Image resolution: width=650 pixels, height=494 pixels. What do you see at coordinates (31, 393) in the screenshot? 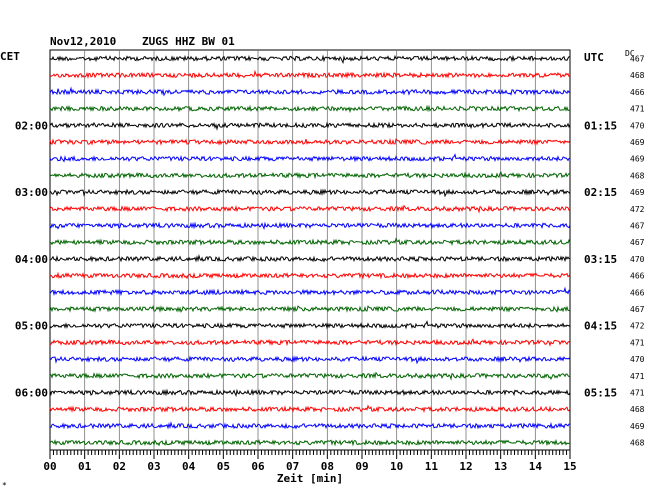
I see `left-hour-label: 06:00` at bounding box center [31, 393].